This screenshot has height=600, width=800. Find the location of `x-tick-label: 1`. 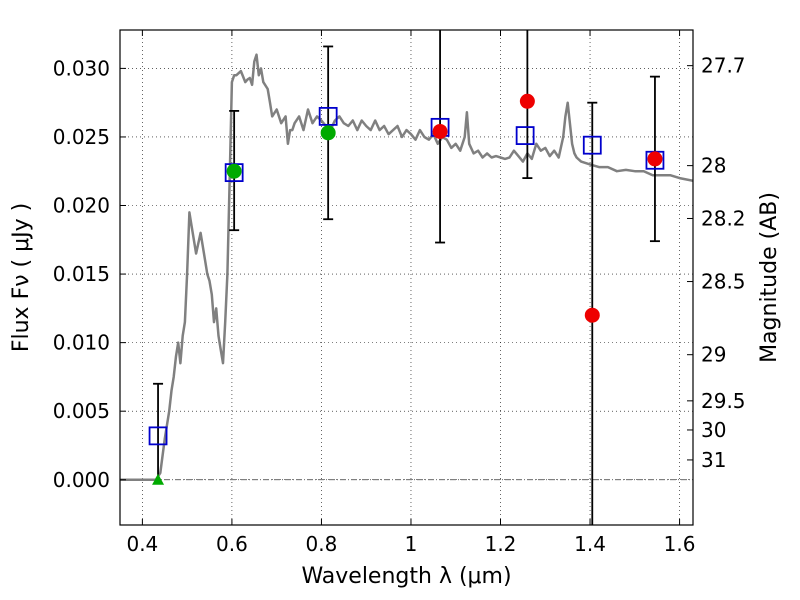

x-tick-label: 1 is located at coordinates (411, 544).